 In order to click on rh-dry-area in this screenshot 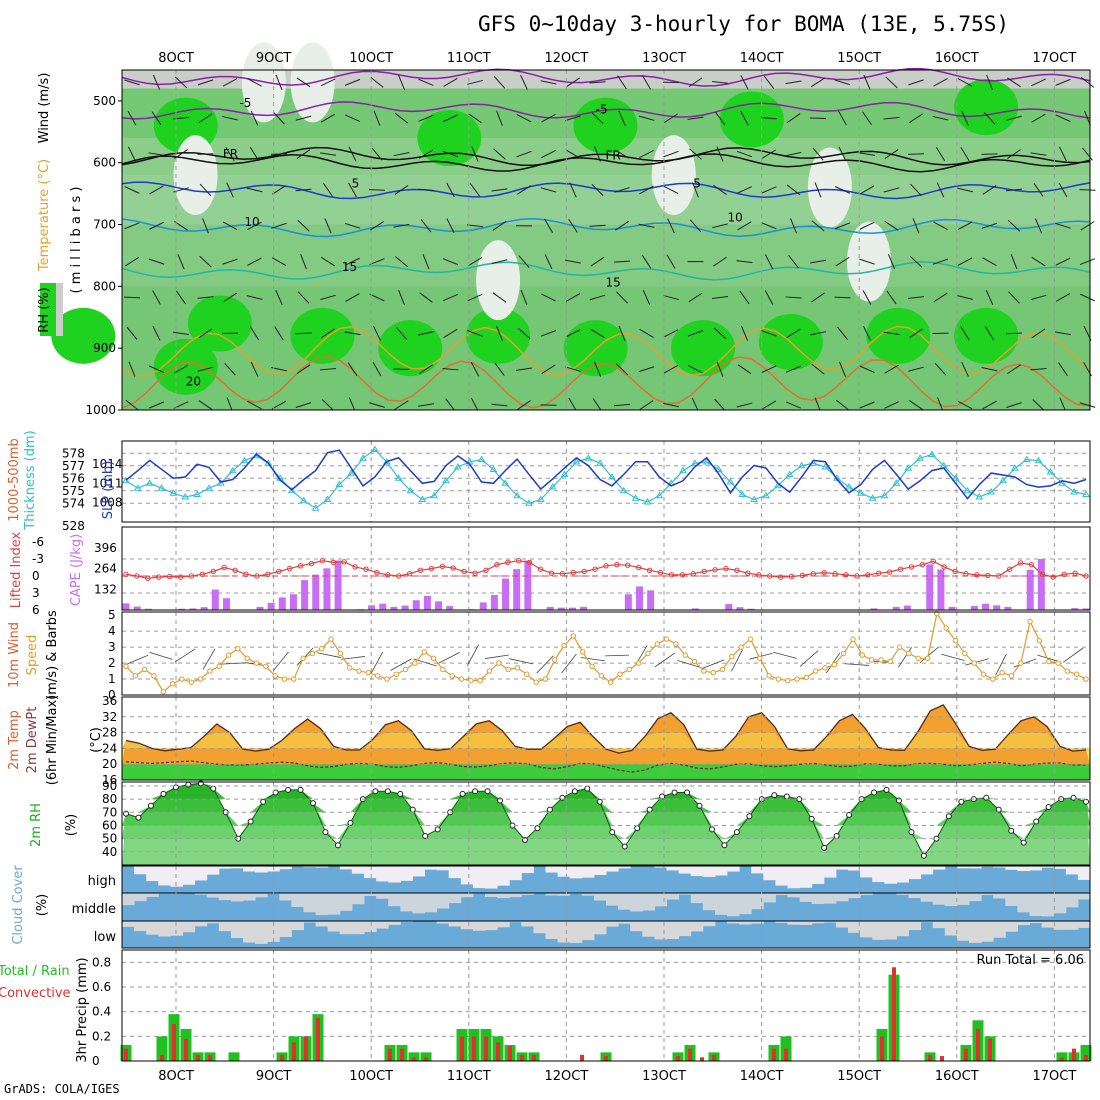, I will do `click(868, 261)`.